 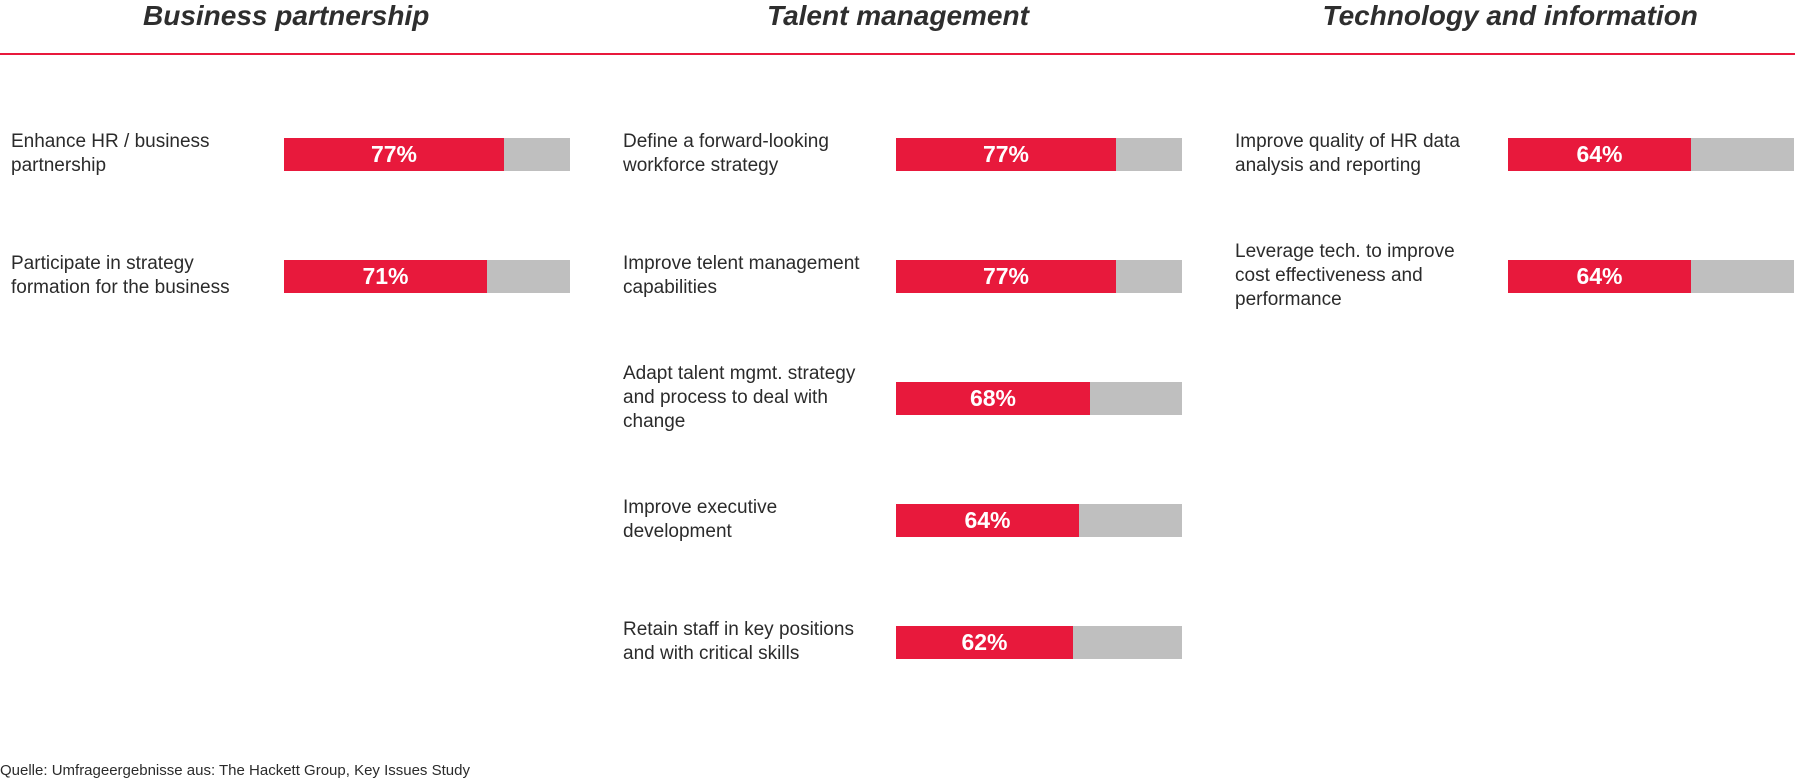 I want to click on bar-label-line: Retain staff in key positions, so click(x=738, y=629).